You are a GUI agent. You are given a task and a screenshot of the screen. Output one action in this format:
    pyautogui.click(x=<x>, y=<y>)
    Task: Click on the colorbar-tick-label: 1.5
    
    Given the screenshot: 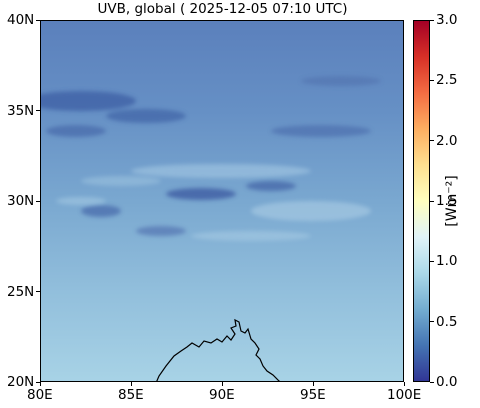 What is the action you would take?
    pyautogui.click(x=447, y=201)
    